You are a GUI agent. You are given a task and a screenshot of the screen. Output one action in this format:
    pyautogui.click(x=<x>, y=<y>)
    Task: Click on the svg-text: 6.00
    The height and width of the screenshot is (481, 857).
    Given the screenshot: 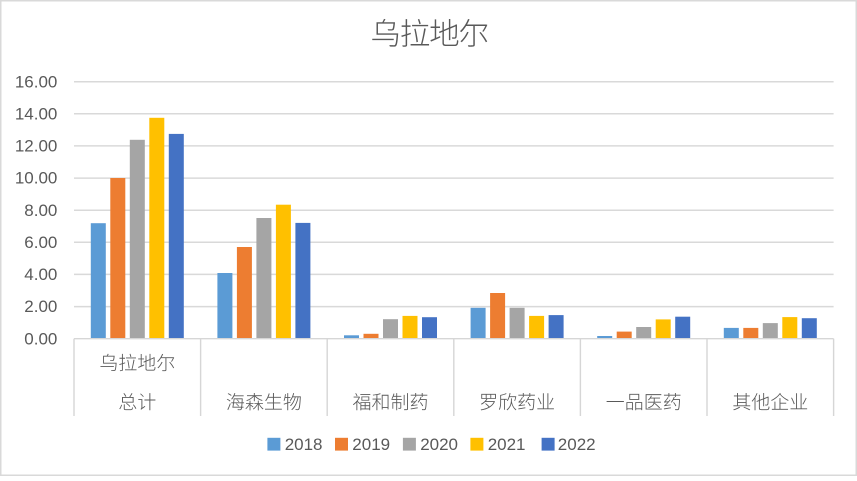 What is the action you would take?
    pyautogui.click(x=40, y=242)
    